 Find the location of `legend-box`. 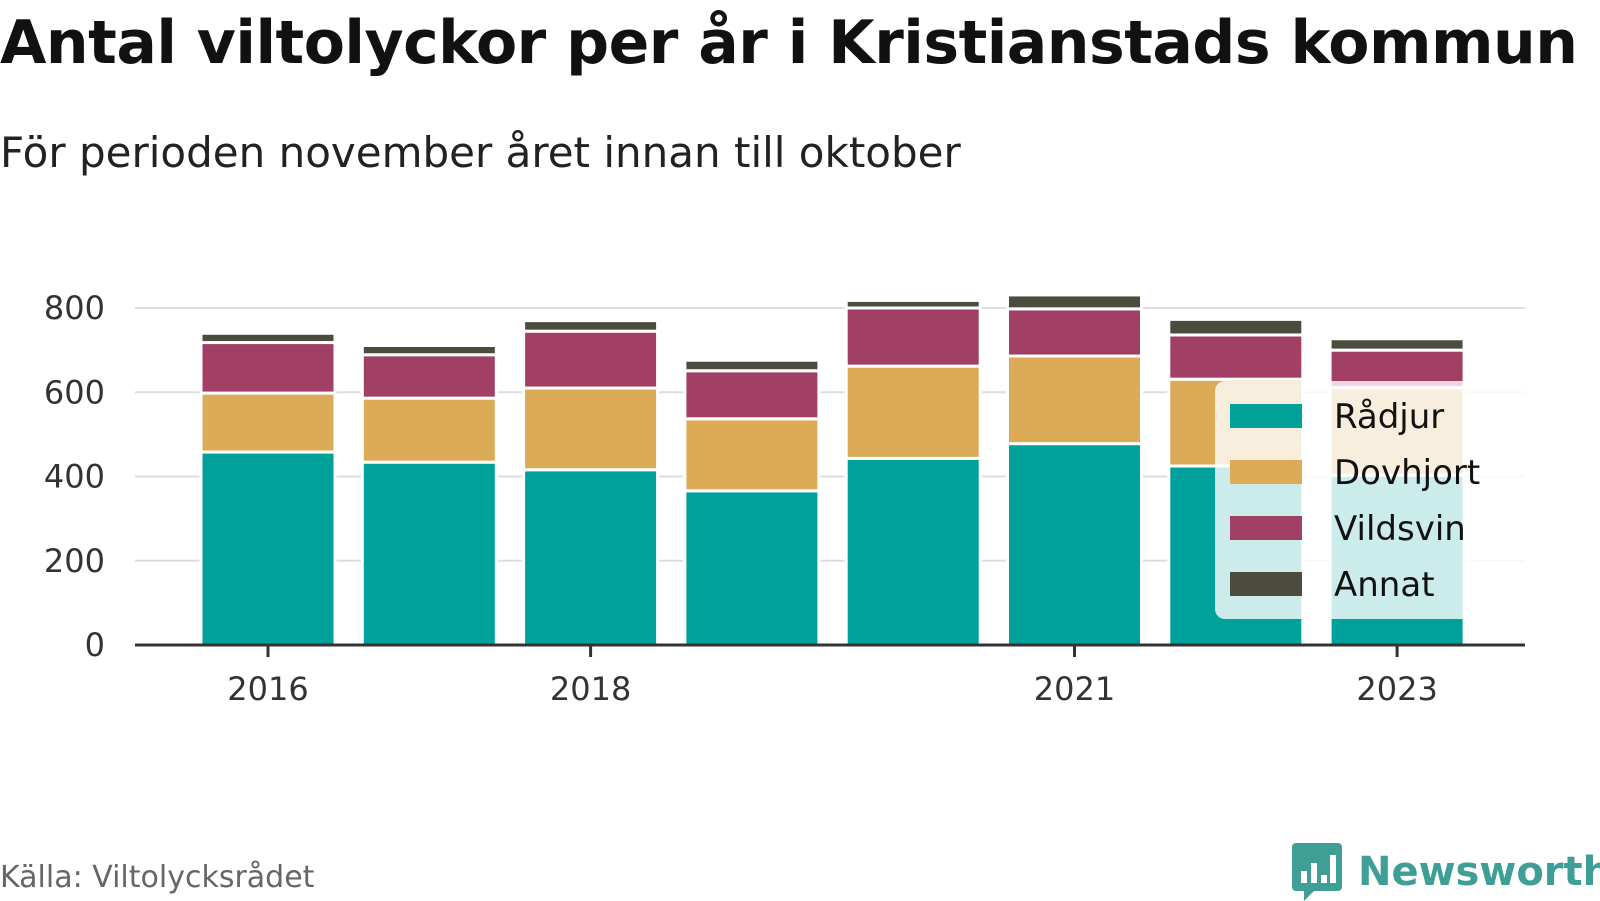

legend-box is located at coordinates (1377, 500).